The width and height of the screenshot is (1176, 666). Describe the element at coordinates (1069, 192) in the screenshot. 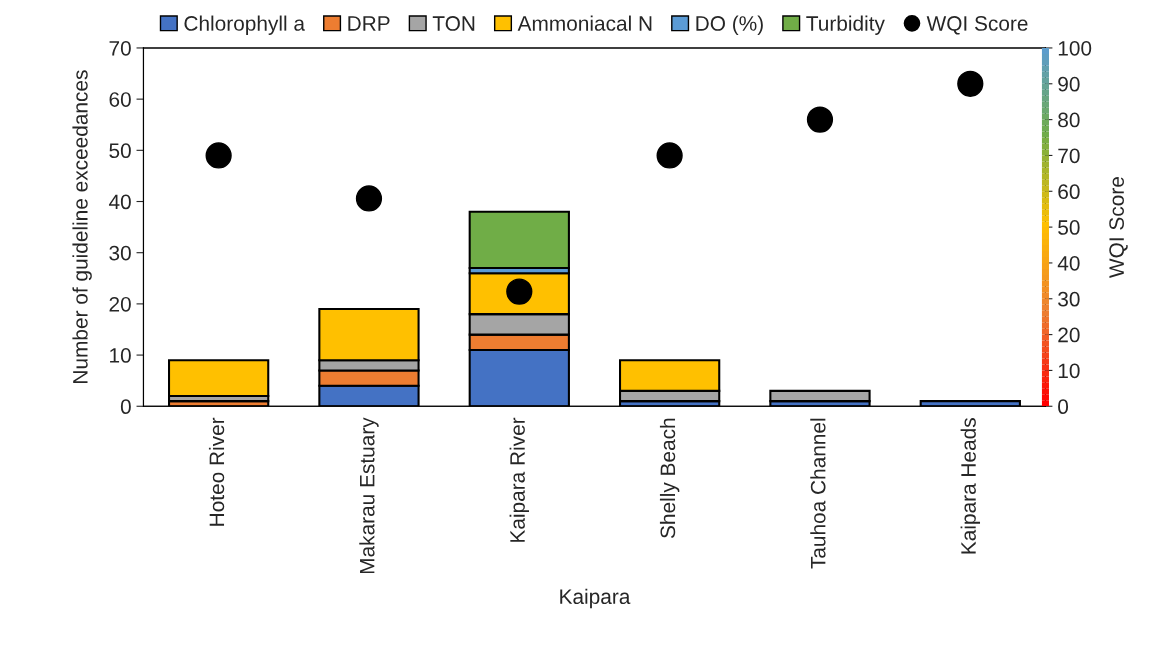

I see `y2-tick-label: 60` at that location.